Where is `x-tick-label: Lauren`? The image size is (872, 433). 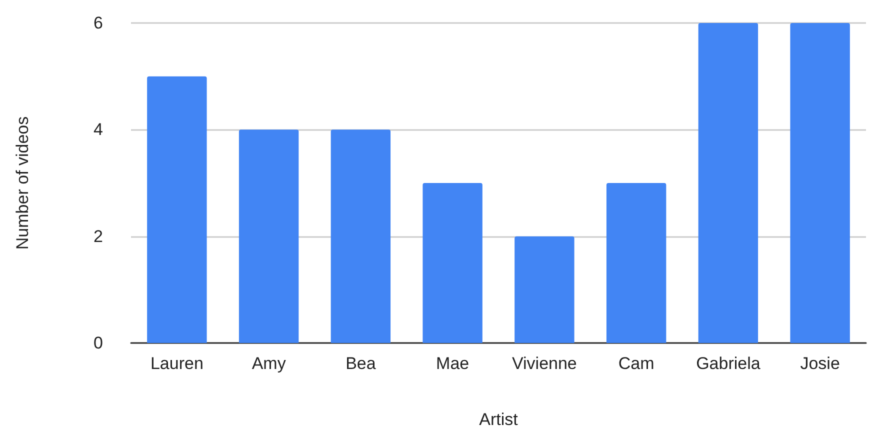 x-tick-label: Lauren is located at coordinates (177, 363).